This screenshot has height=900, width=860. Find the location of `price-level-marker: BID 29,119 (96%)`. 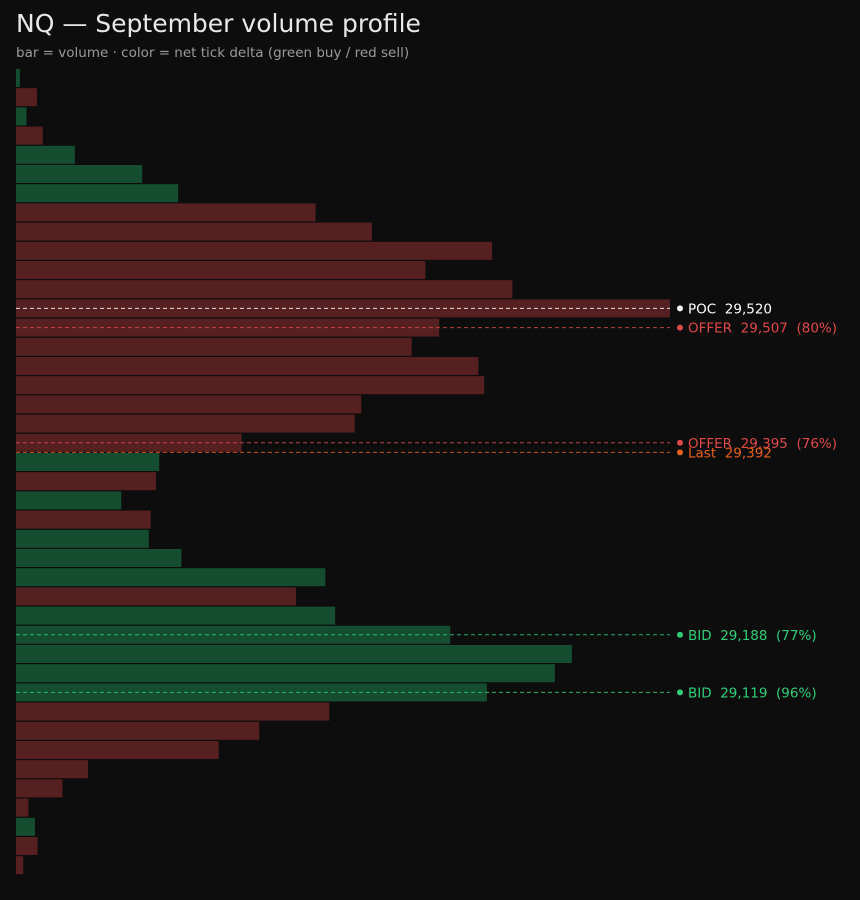

price-level-marker: BID 29,119 (96%) is located at coordinates (416, 693).